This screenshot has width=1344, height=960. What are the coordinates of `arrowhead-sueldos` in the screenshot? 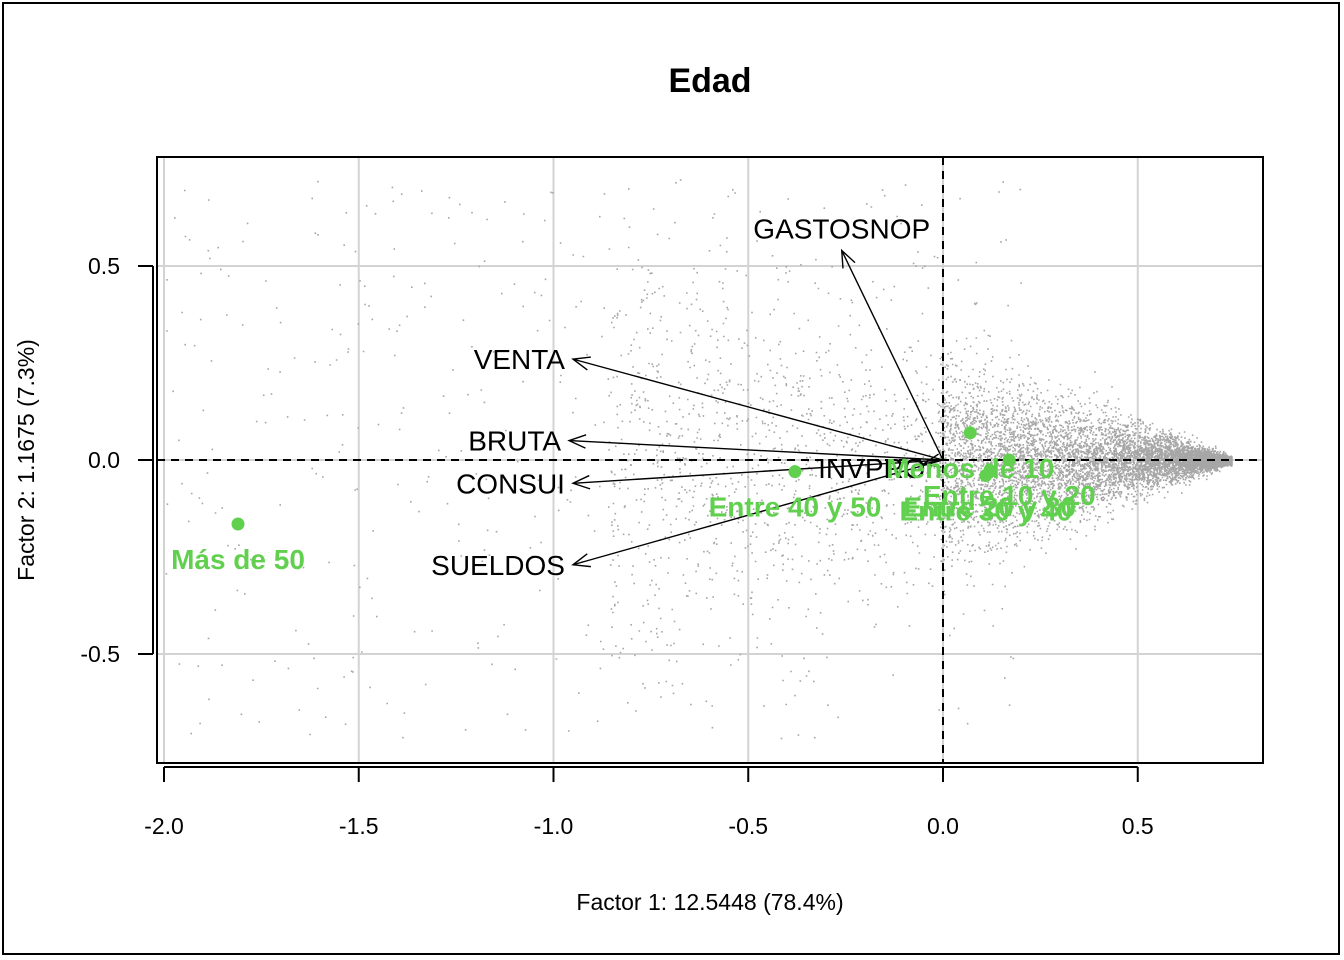 It's located at (581, 560).